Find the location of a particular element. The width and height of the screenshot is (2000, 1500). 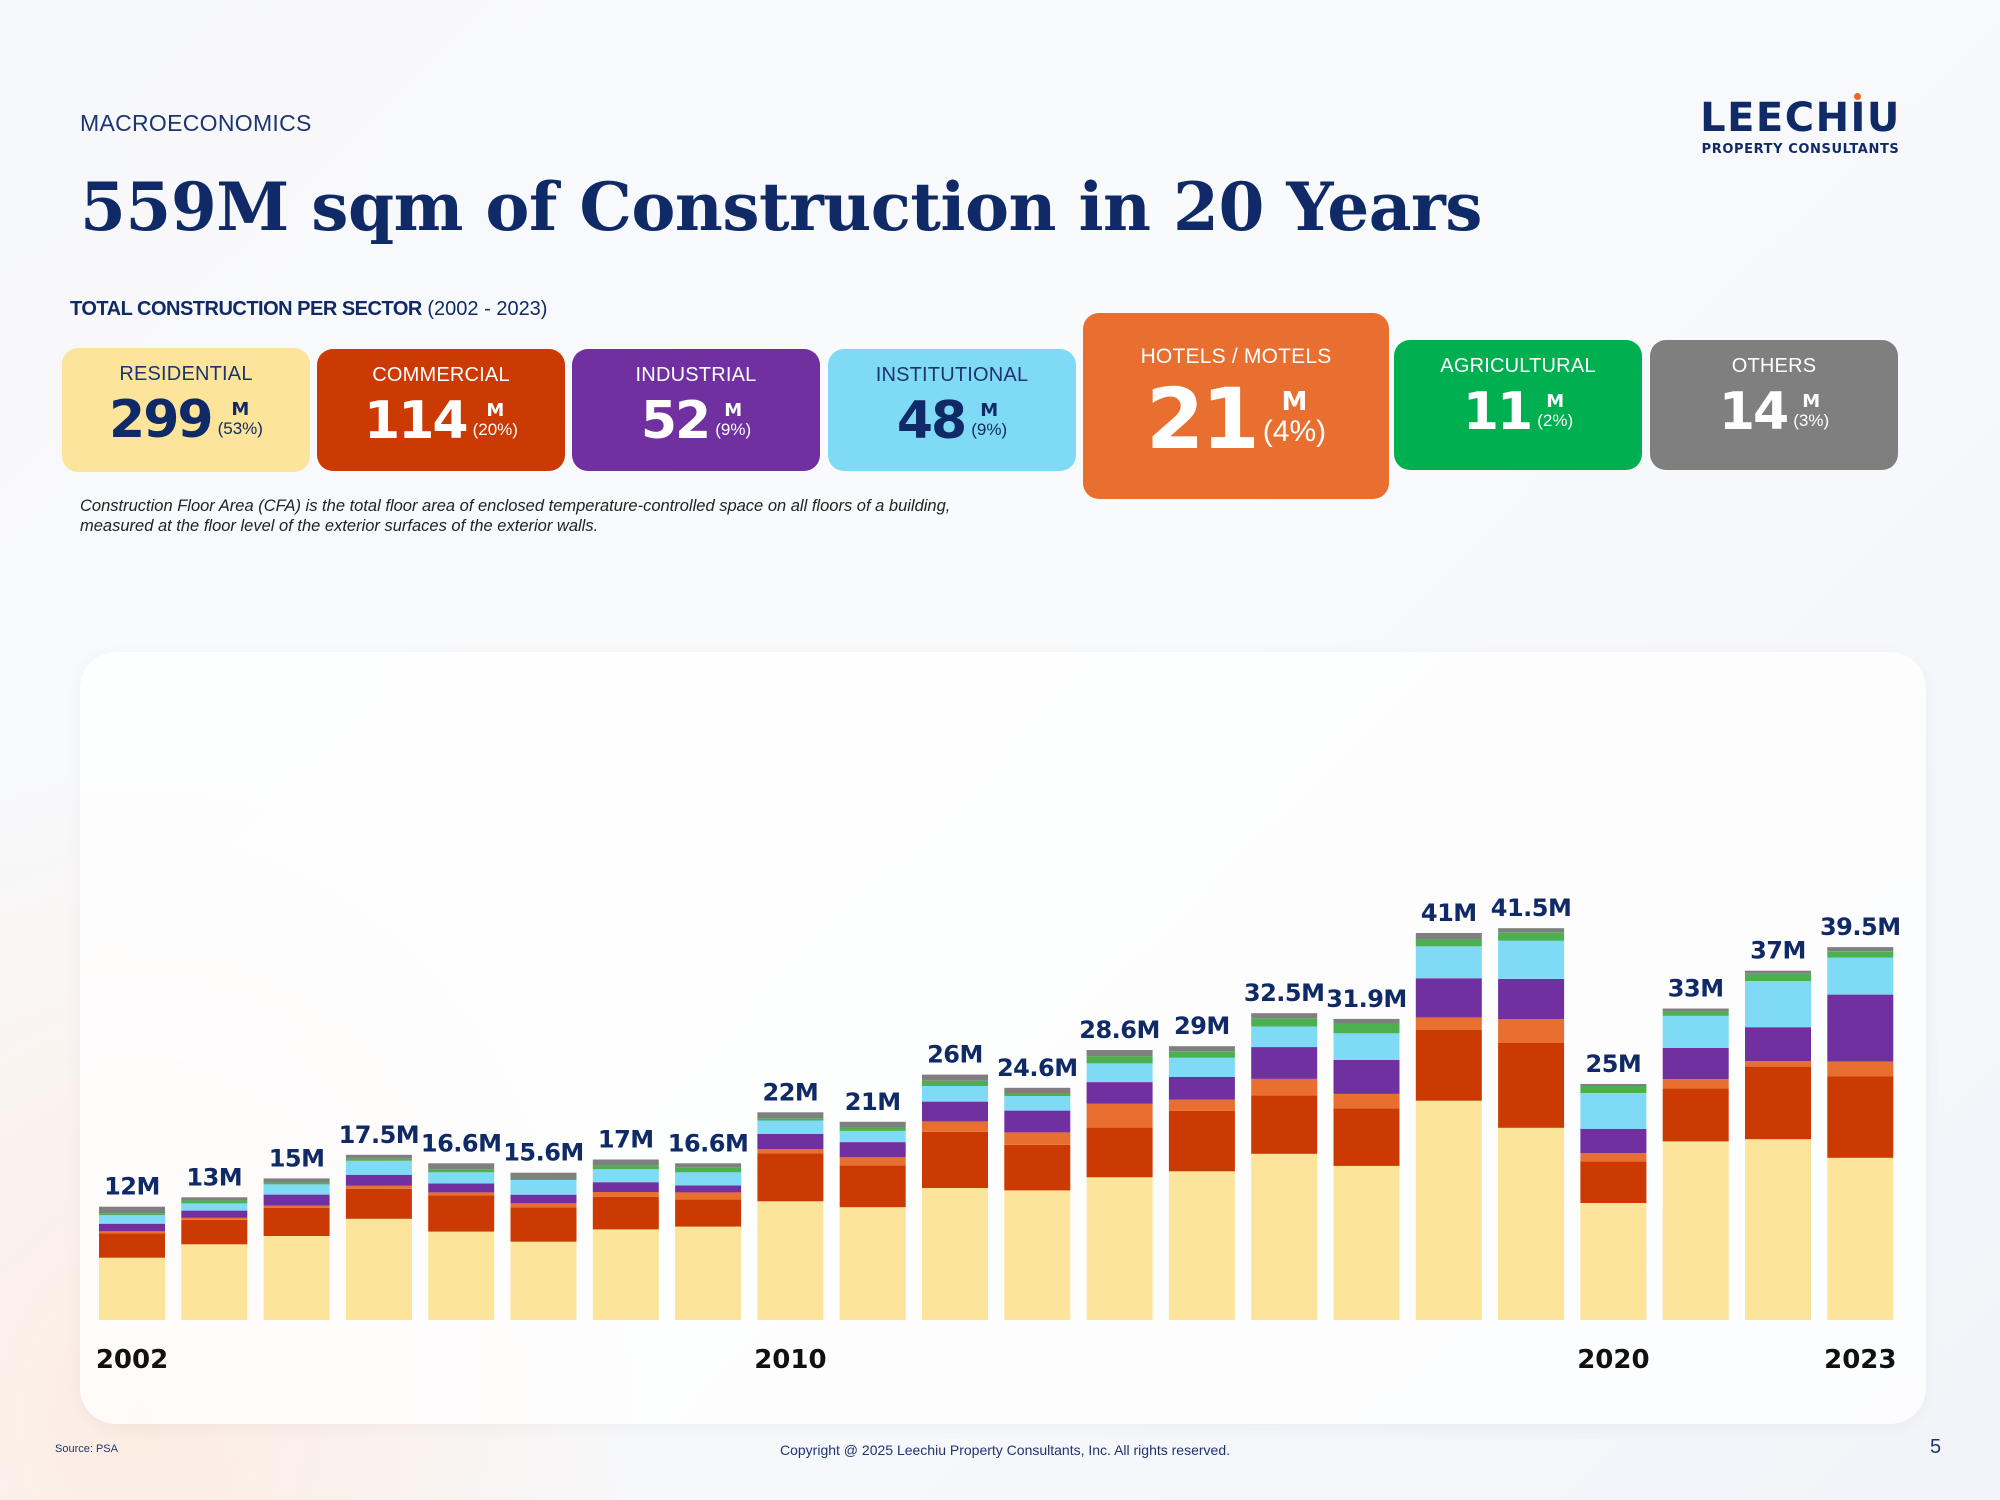

footer-source: Source: PSA is located at coordinates (86, 1449).